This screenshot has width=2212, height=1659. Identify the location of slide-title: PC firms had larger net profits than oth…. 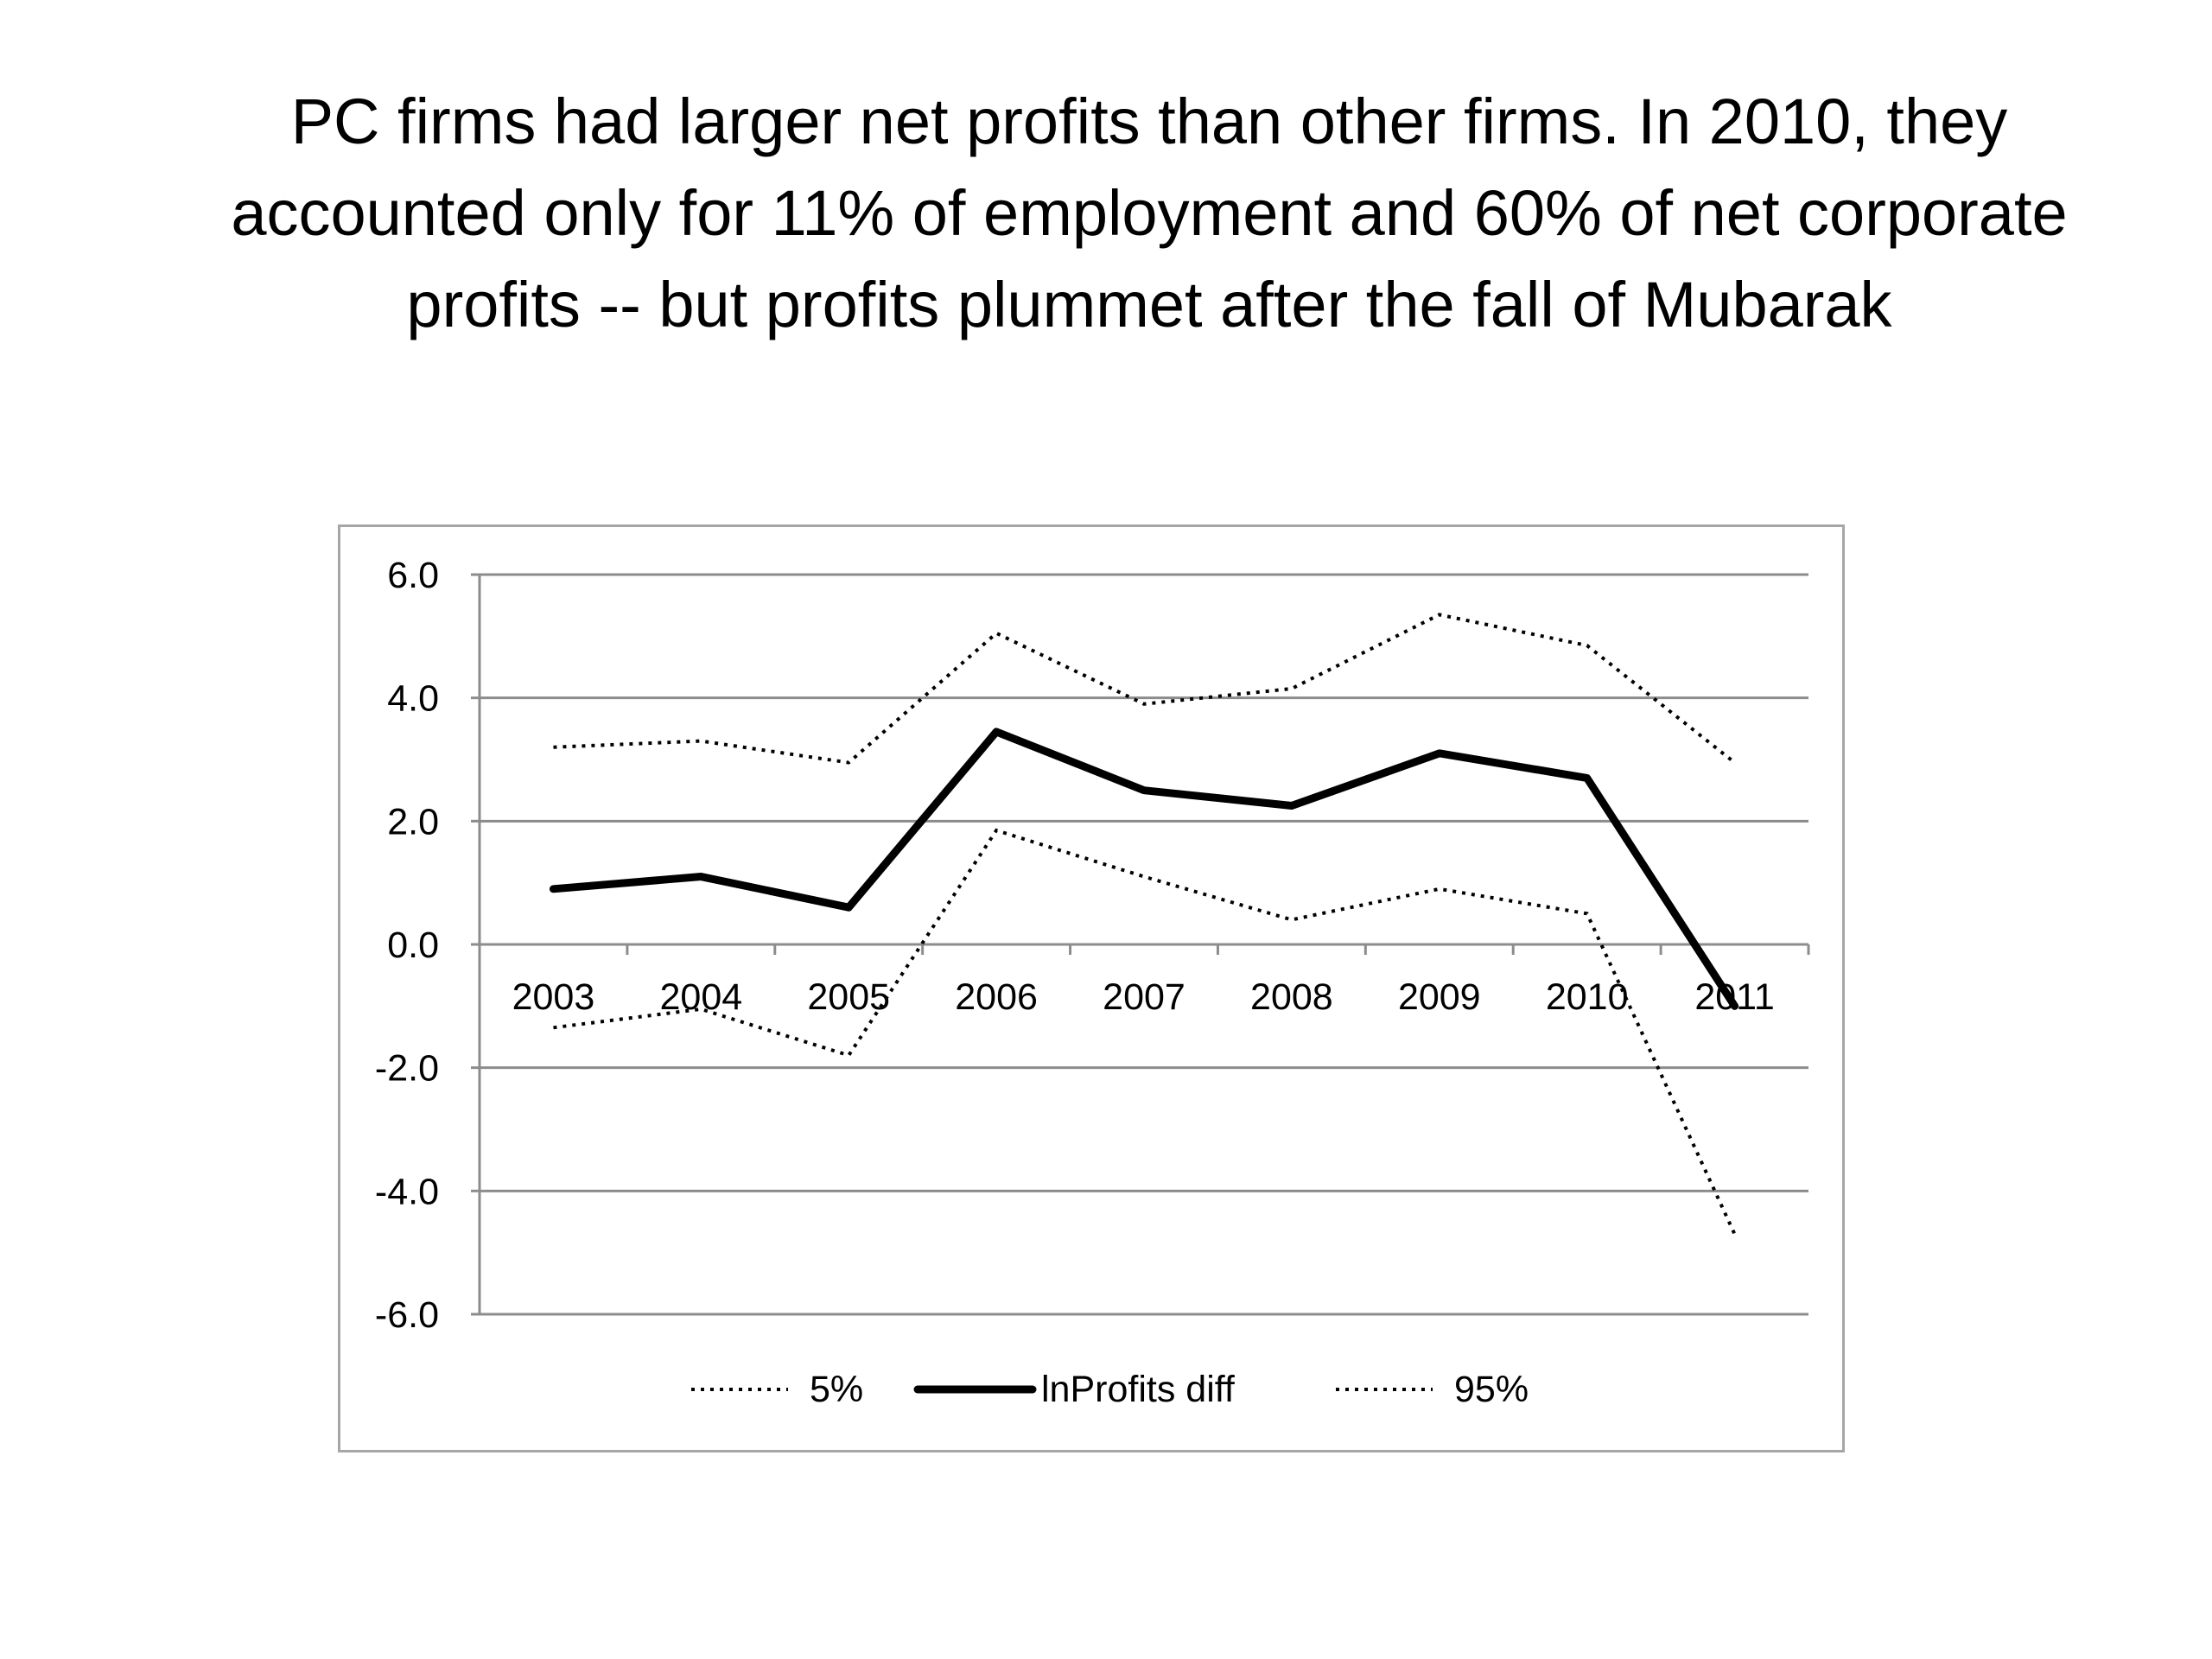
(1149, 213).